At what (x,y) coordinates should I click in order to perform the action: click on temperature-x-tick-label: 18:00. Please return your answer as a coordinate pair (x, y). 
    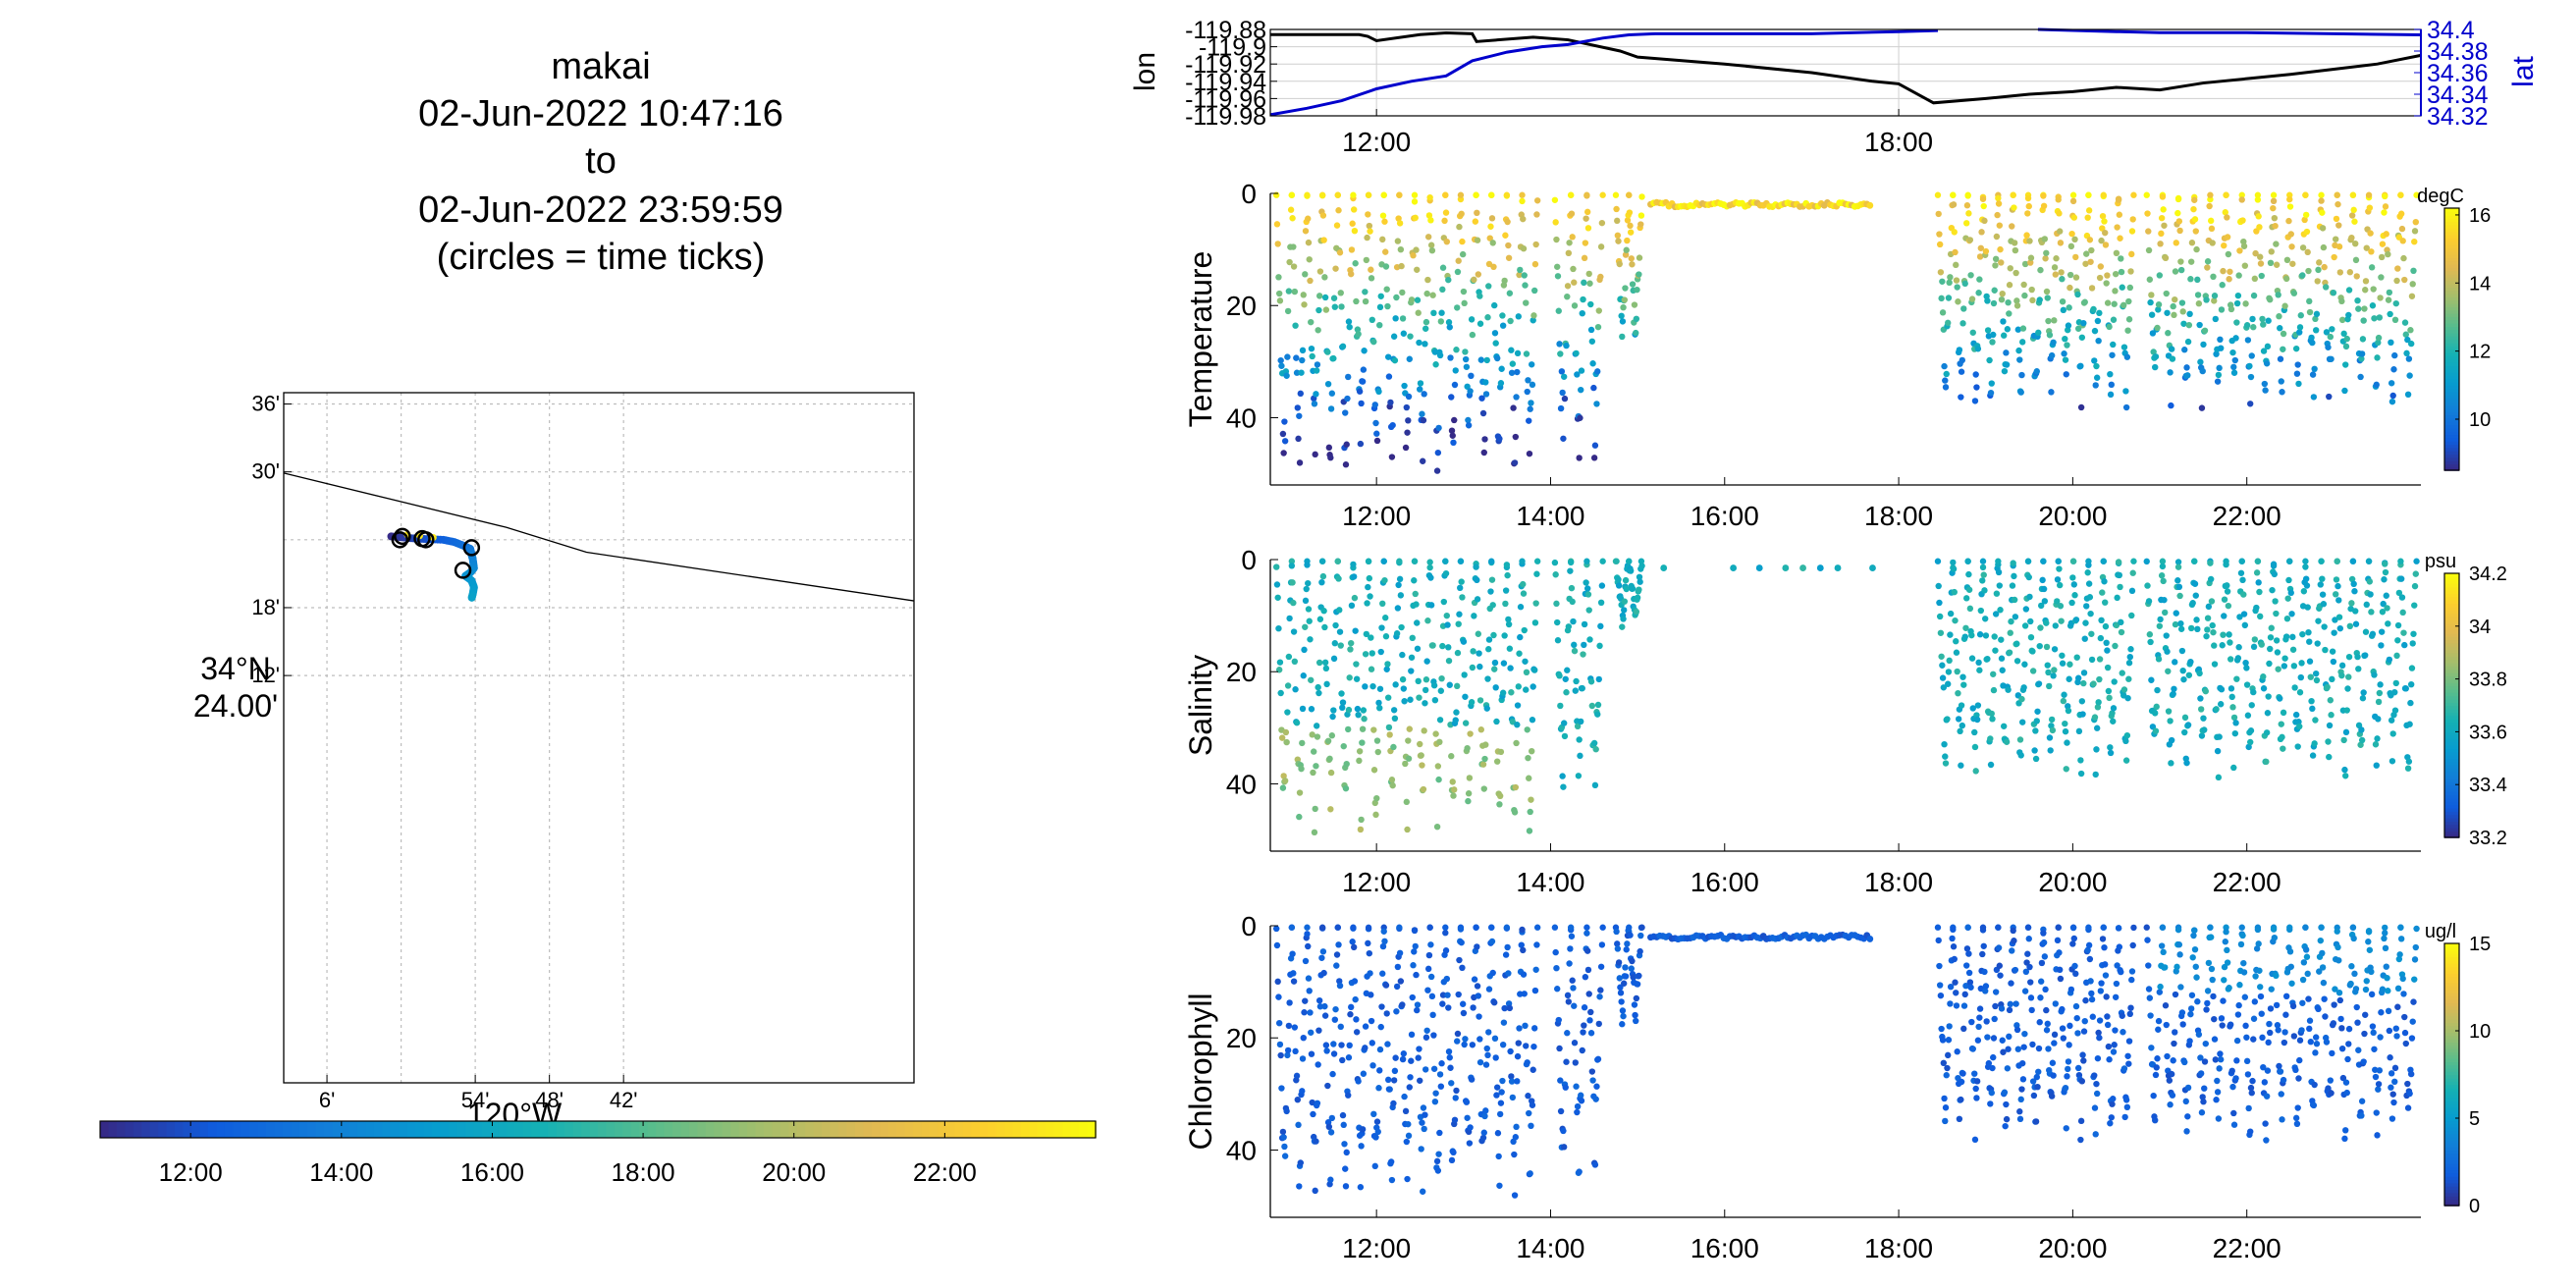
    Looking at the image, I should click on (1898, 516).